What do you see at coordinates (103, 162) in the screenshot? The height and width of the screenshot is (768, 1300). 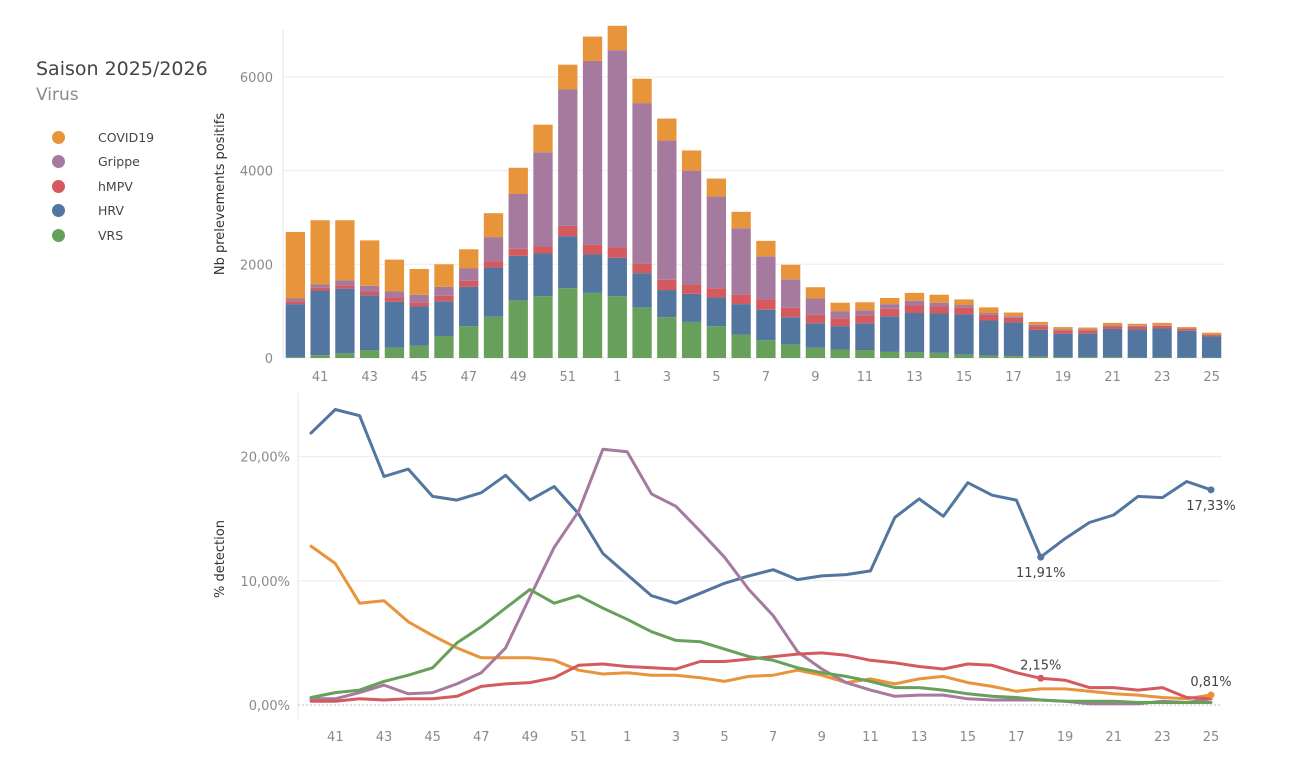 I see `legend-item-grippe: Grippe` at bounding box center [103, 162].